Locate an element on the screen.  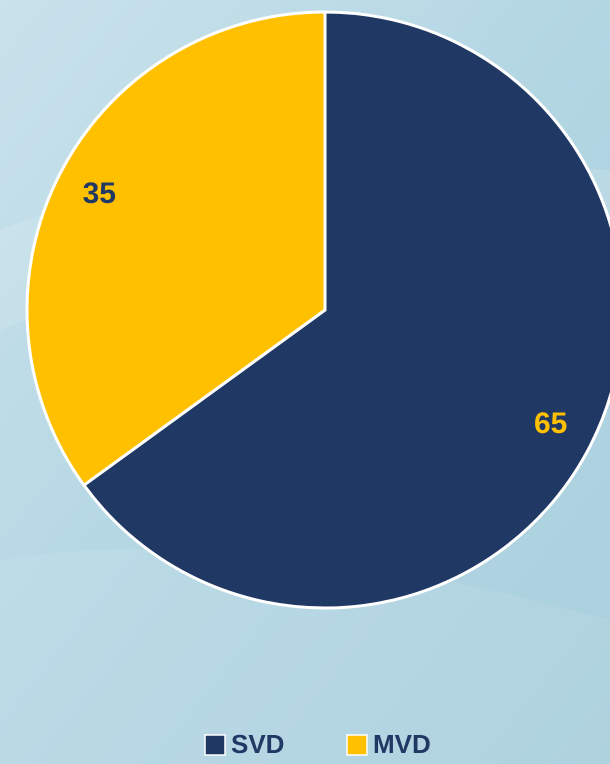
data-label: 65 is located at coordinates (550, 423).